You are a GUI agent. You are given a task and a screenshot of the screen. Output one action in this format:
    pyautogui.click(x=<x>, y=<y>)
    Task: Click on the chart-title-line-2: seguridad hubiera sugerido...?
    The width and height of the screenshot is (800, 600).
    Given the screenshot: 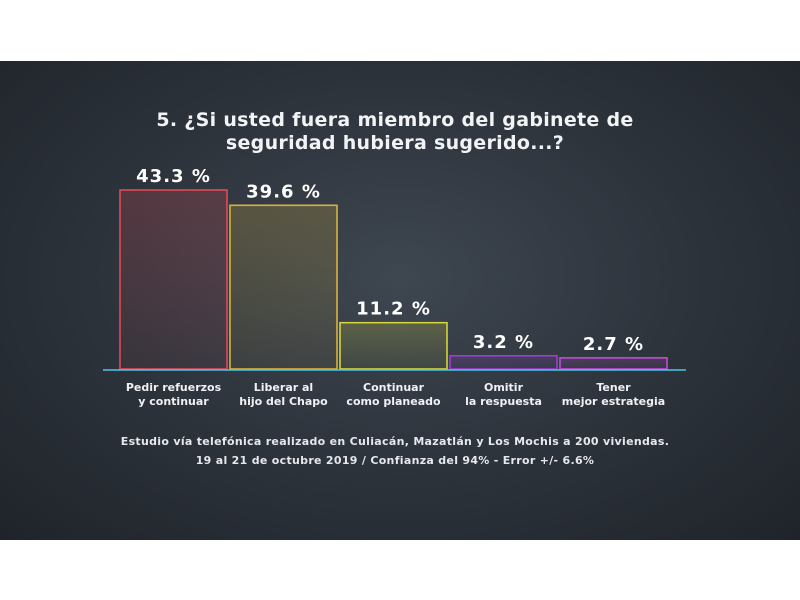 What is the action you would take?
    pyautogui.click(x=395, y=143)
    